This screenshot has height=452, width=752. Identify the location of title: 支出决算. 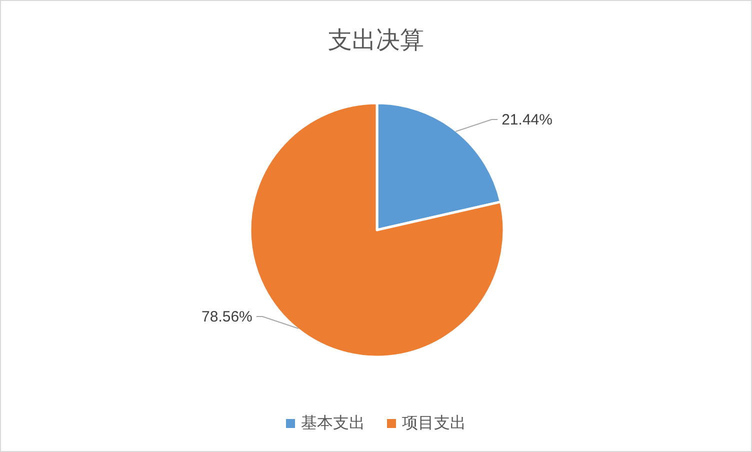
(376, 40).